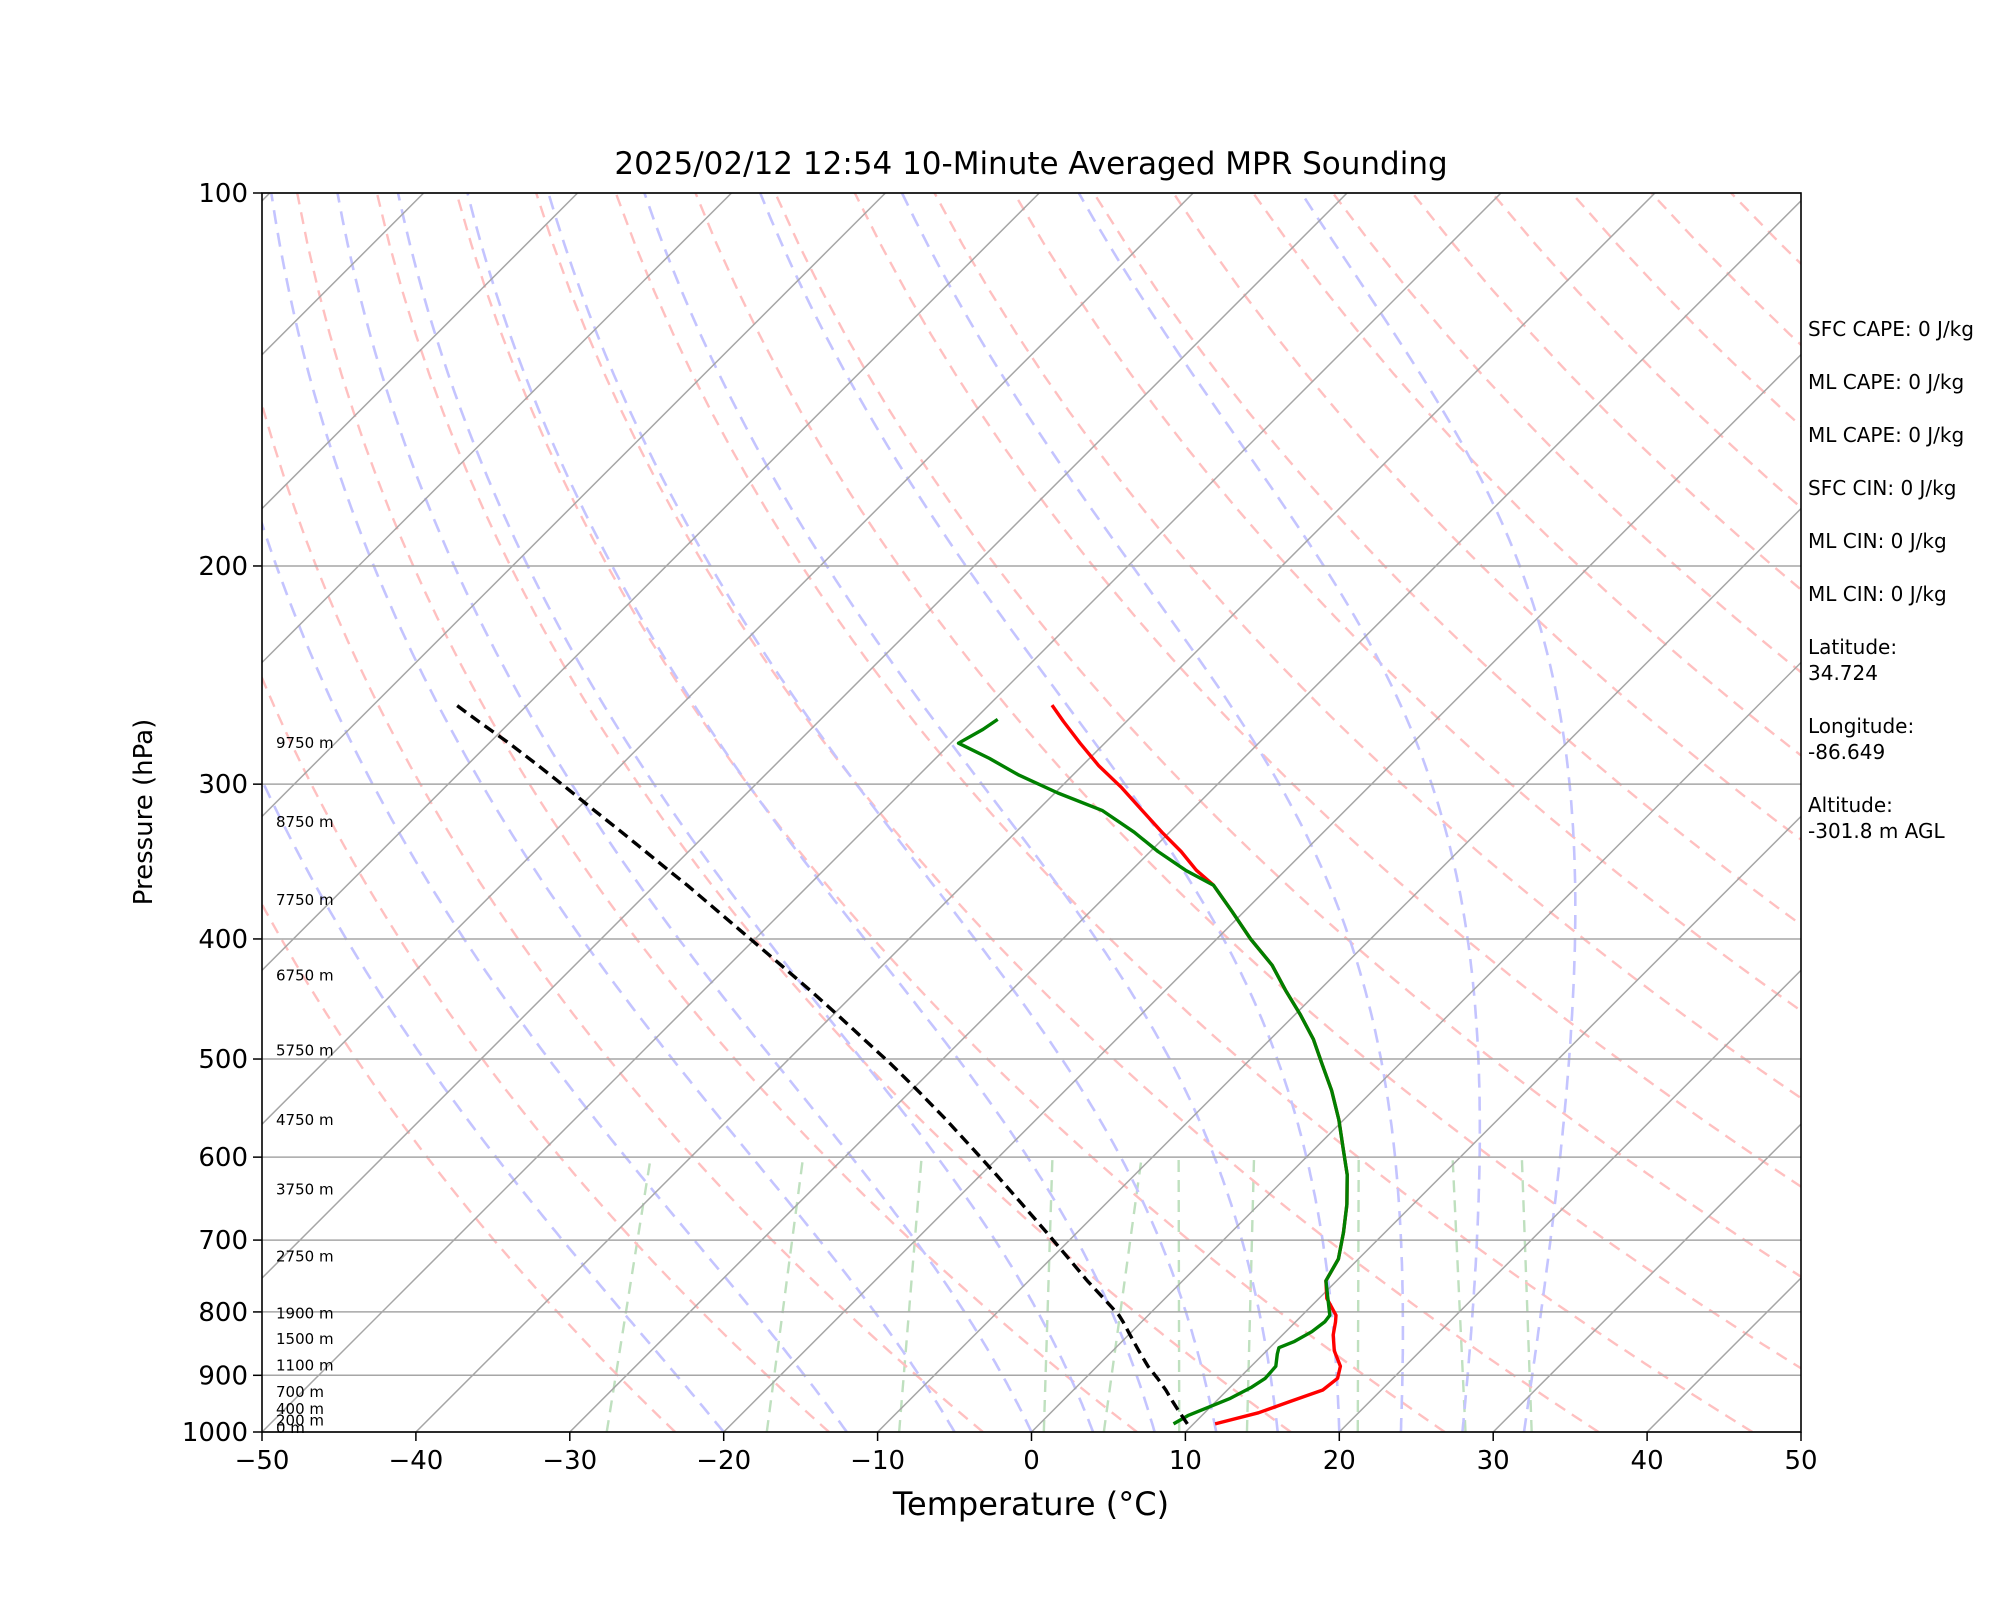 This screenshot has width=2000, height=1600. I want to click on height-label: 200 m, so click(300, 1421).